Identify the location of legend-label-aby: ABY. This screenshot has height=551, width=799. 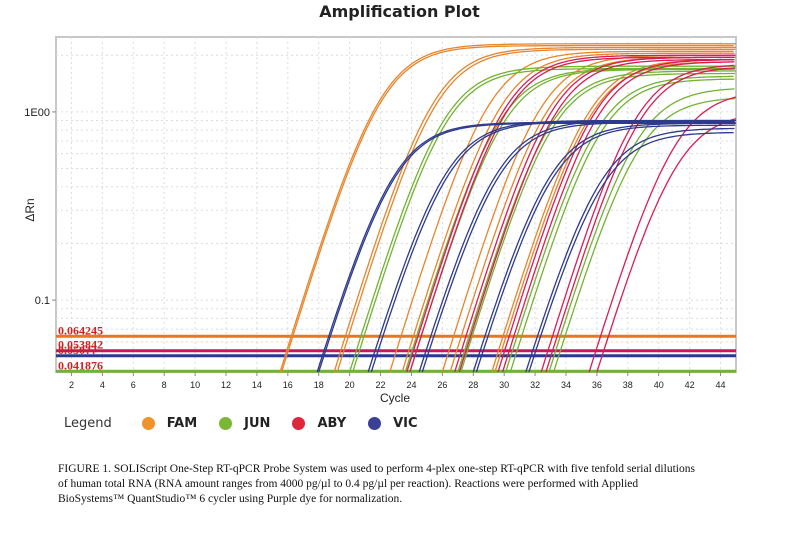
(332, 423).